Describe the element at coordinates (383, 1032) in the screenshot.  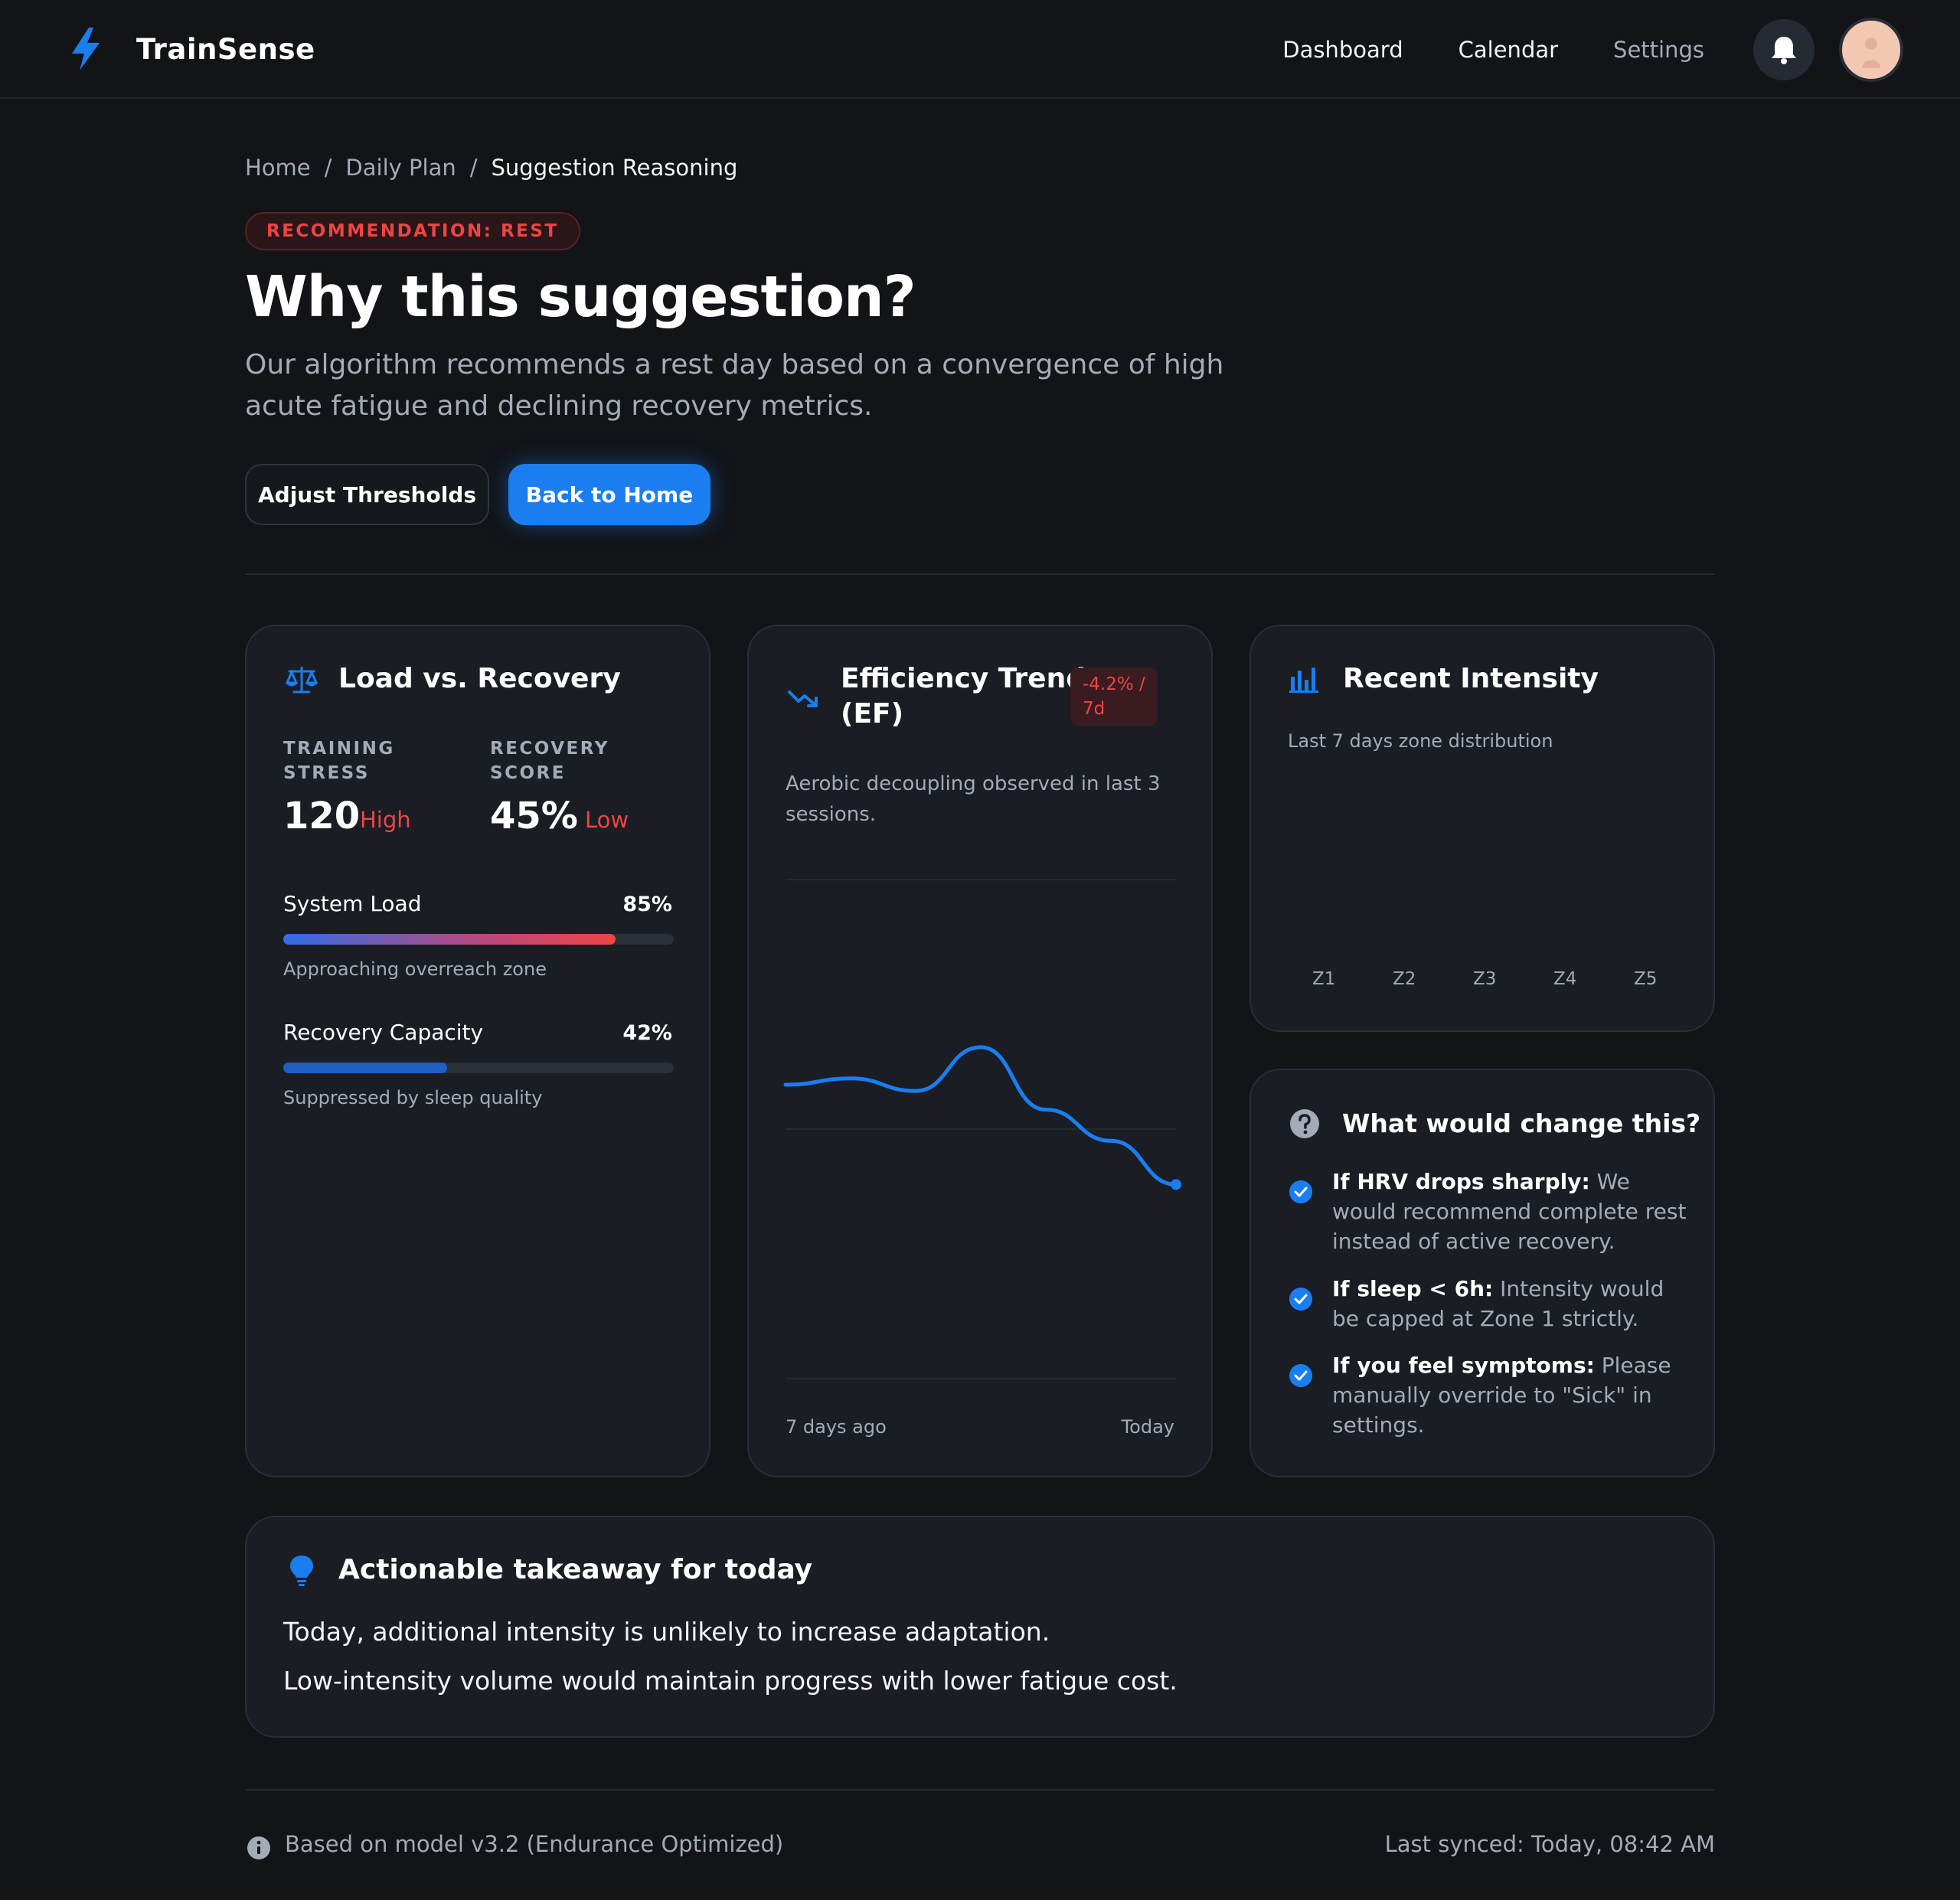
I see `recovery-capacity-label: Recovery Capacity` at that location.